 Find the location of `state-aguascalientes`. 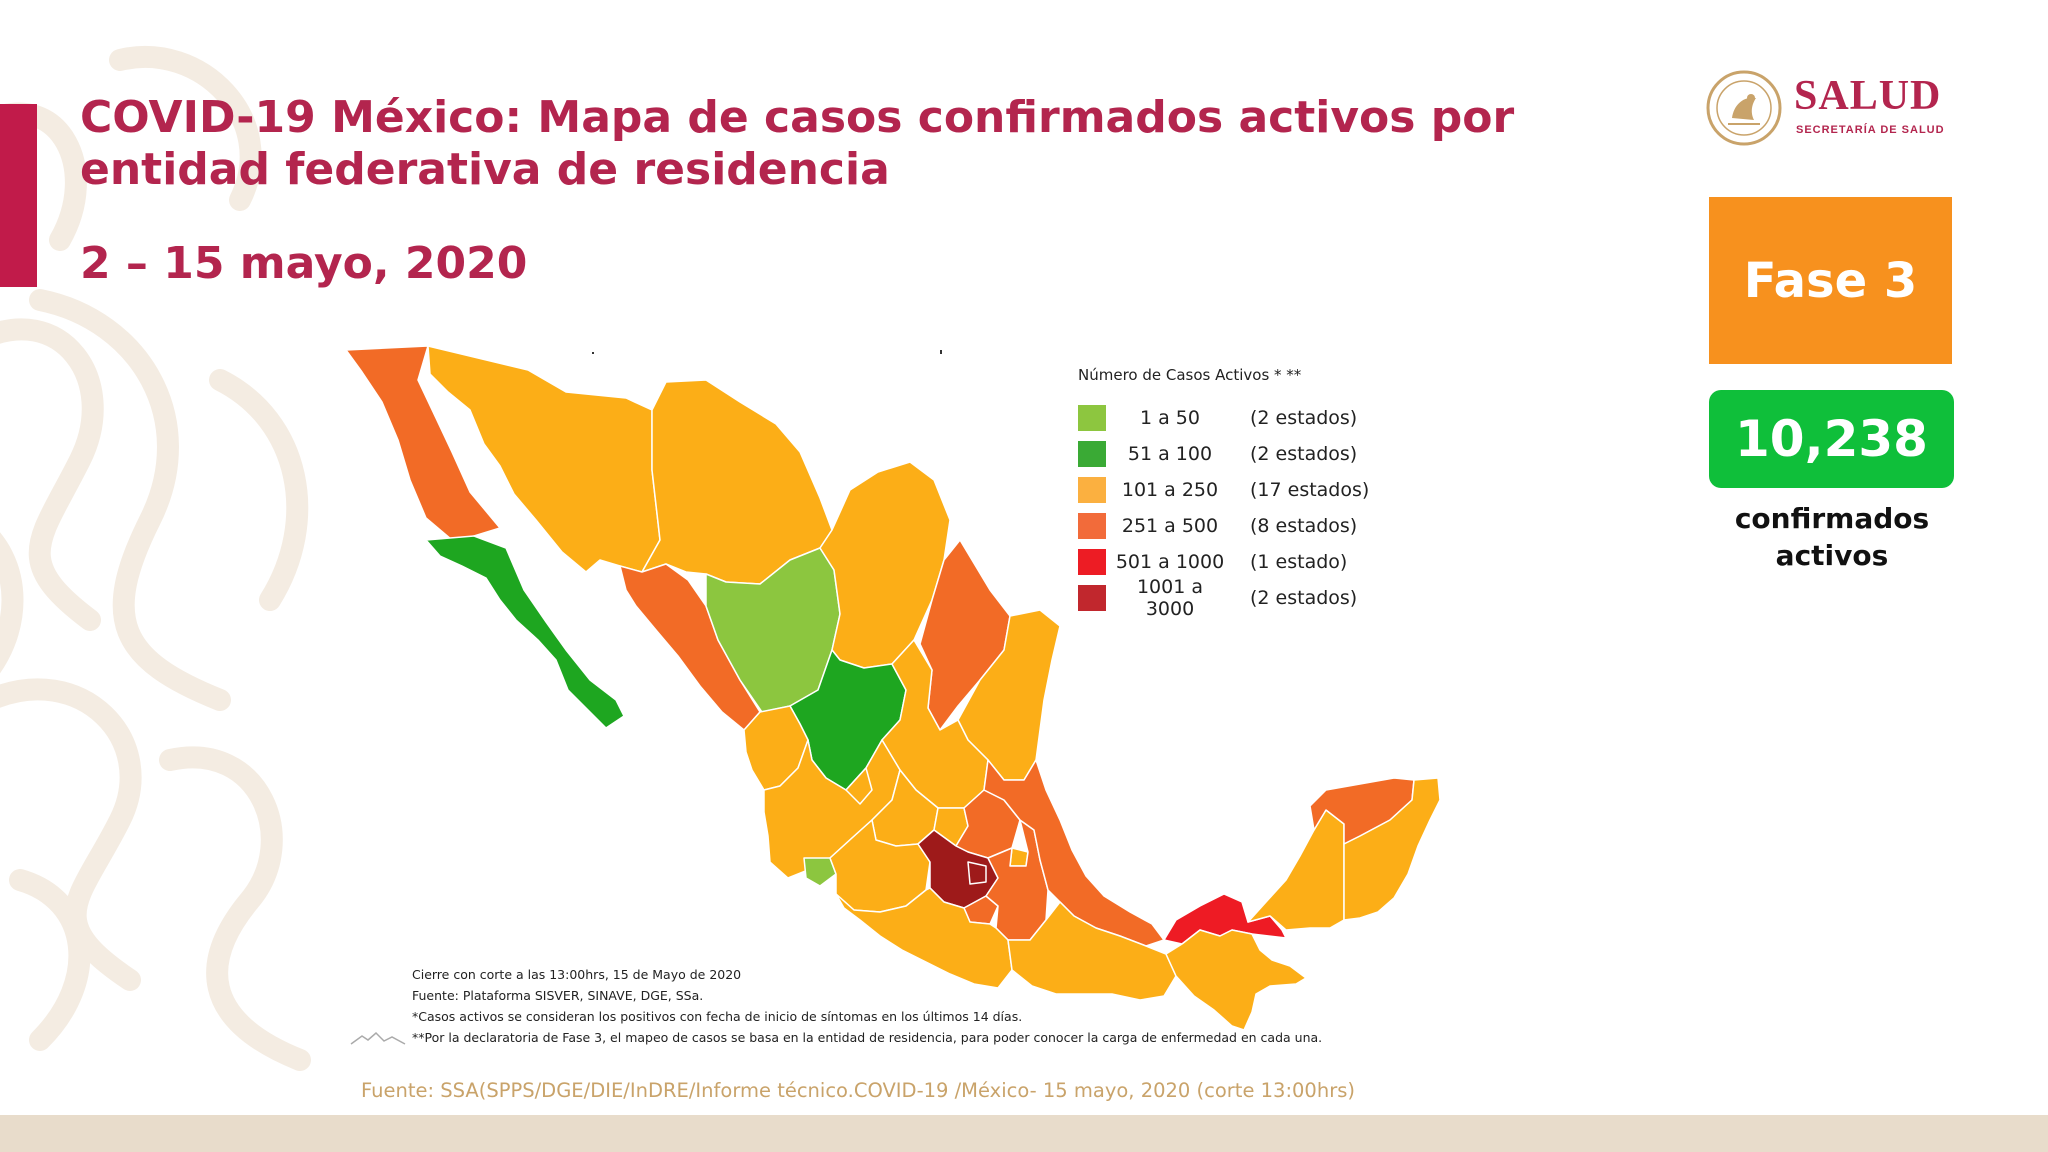

state-aguascalientes is located at coordinates (859, 786).